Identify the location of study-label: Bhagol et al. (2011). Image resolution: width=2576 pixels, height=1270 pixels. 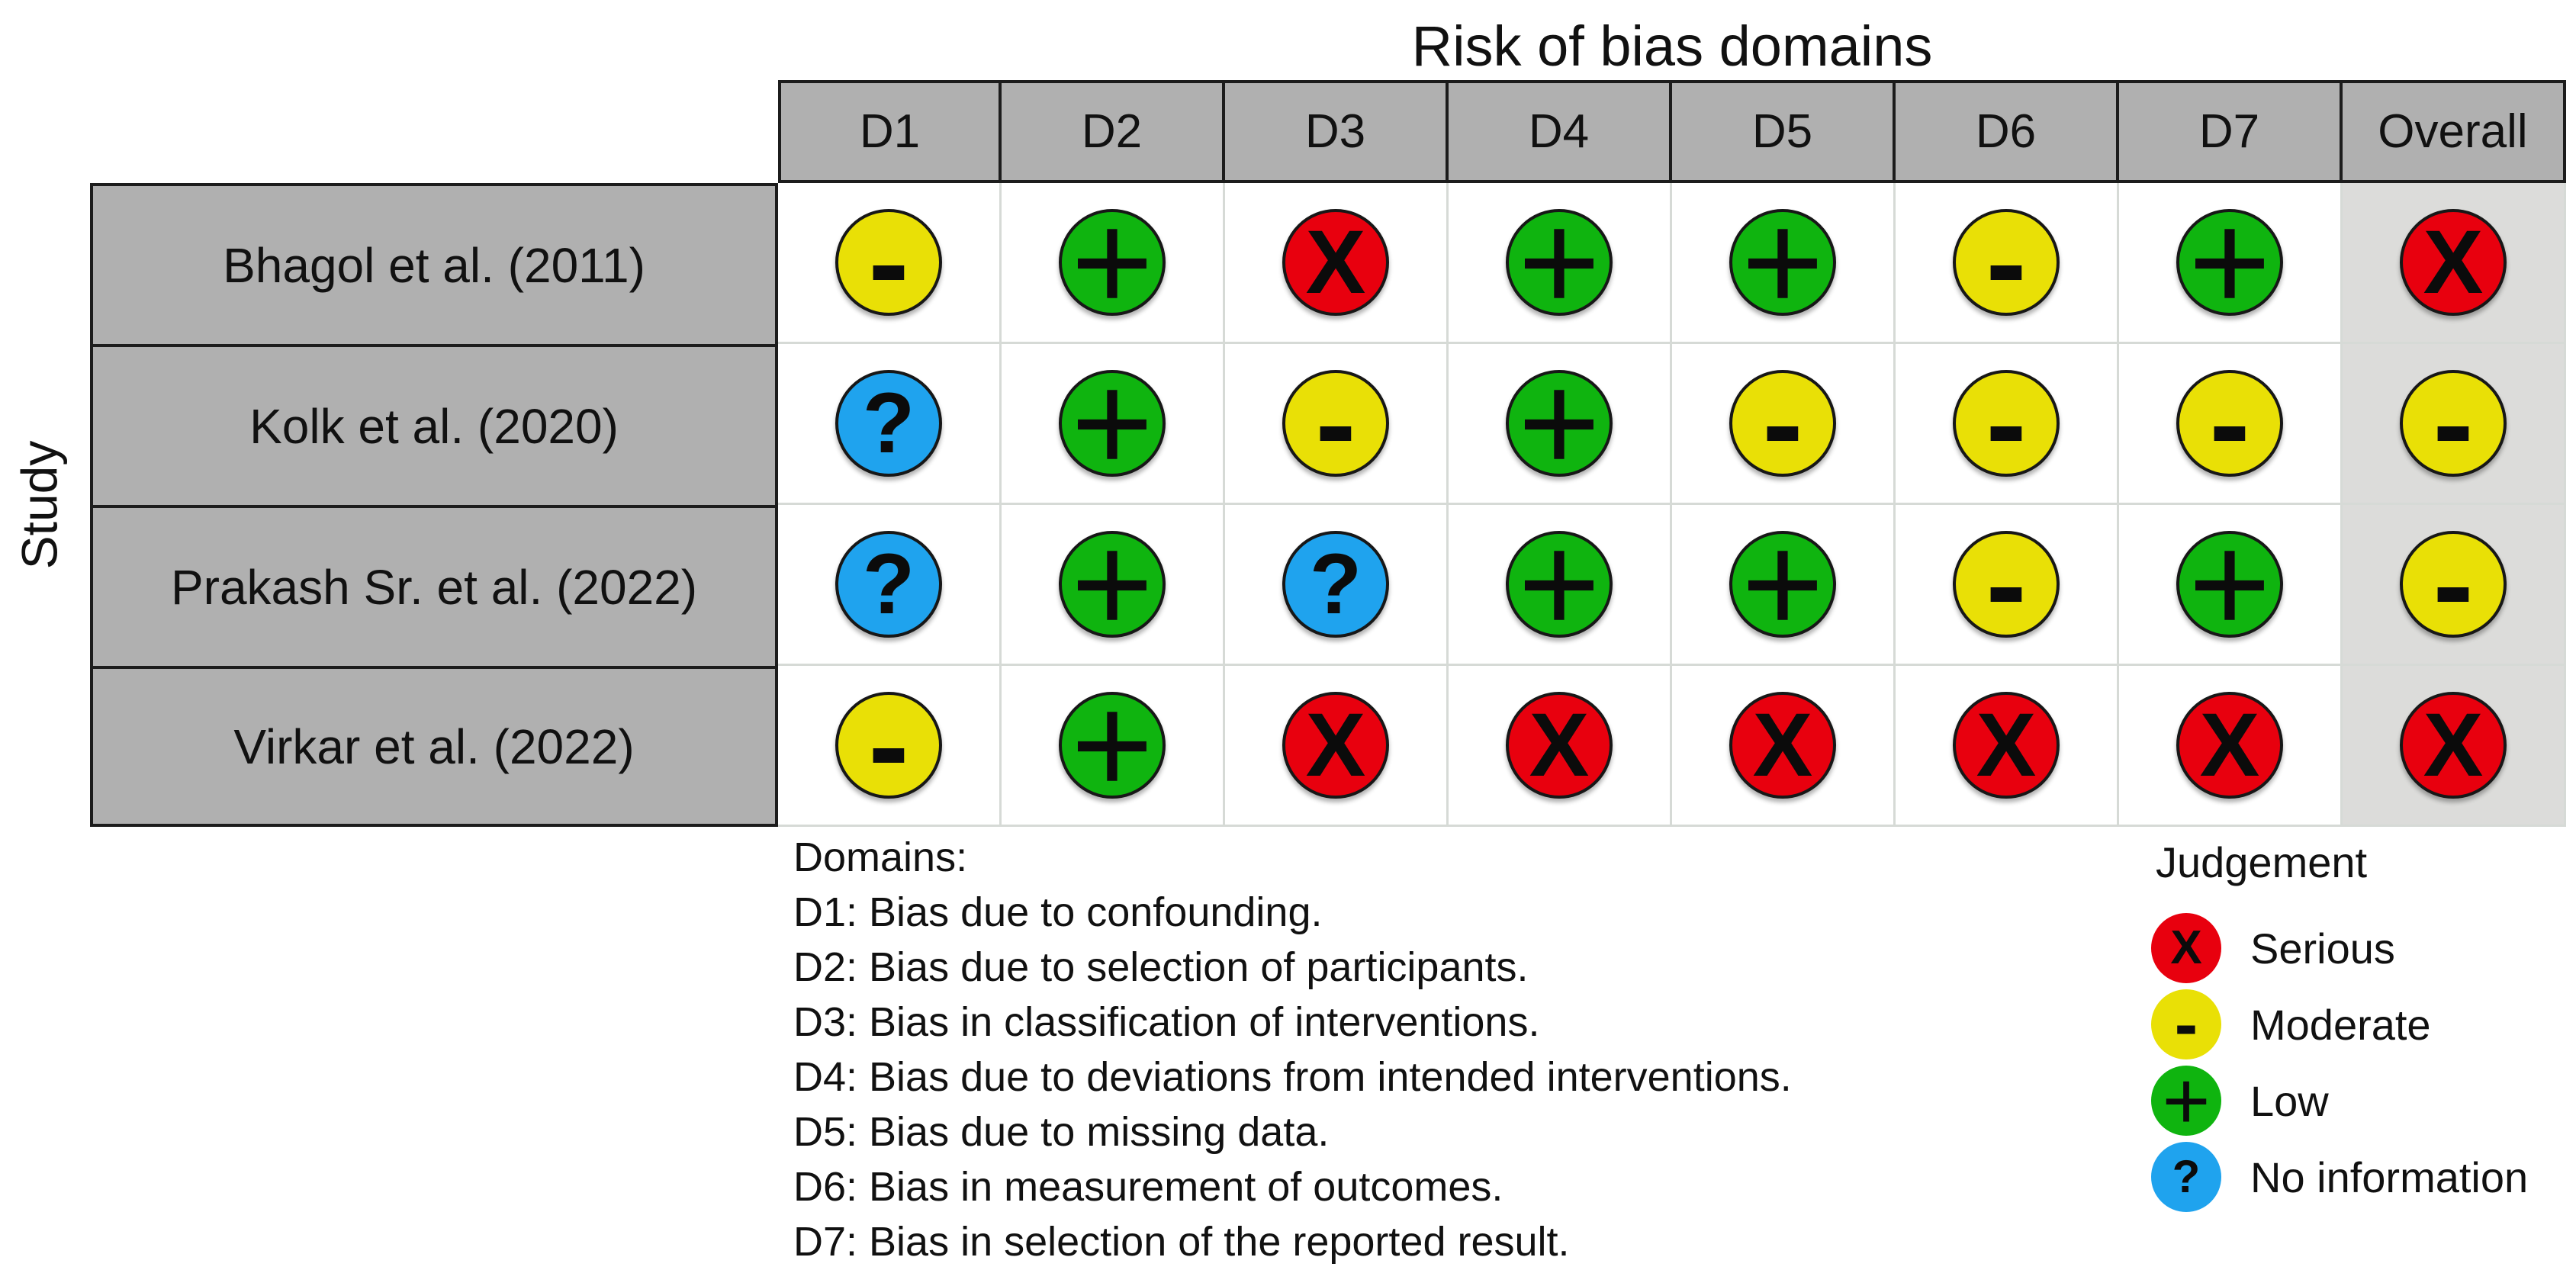
(434, 263).